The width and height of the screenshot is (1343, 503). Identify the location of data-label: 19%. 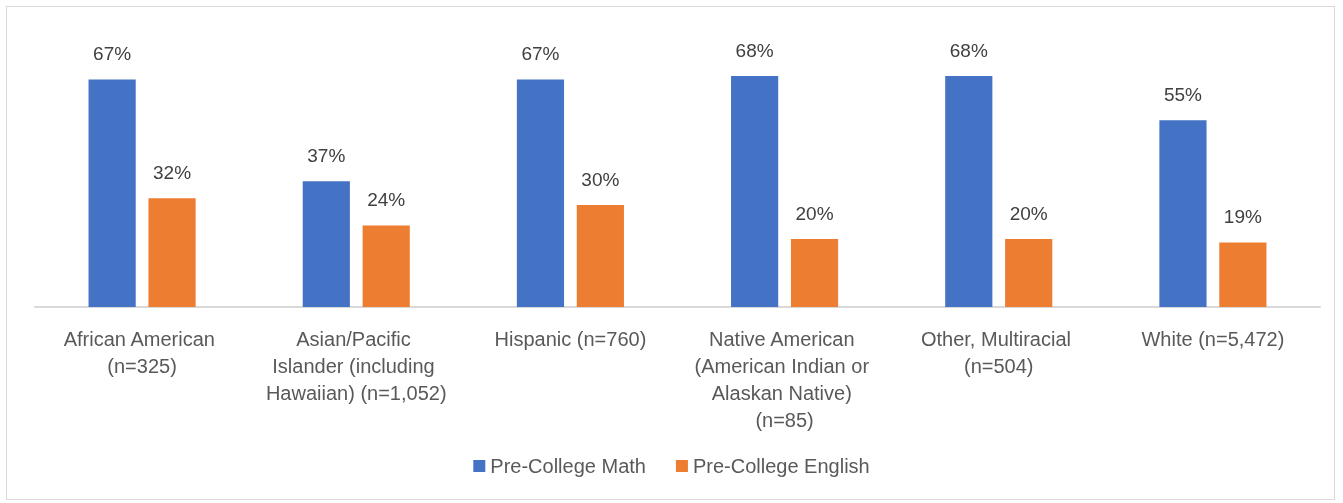
(1242, 217).